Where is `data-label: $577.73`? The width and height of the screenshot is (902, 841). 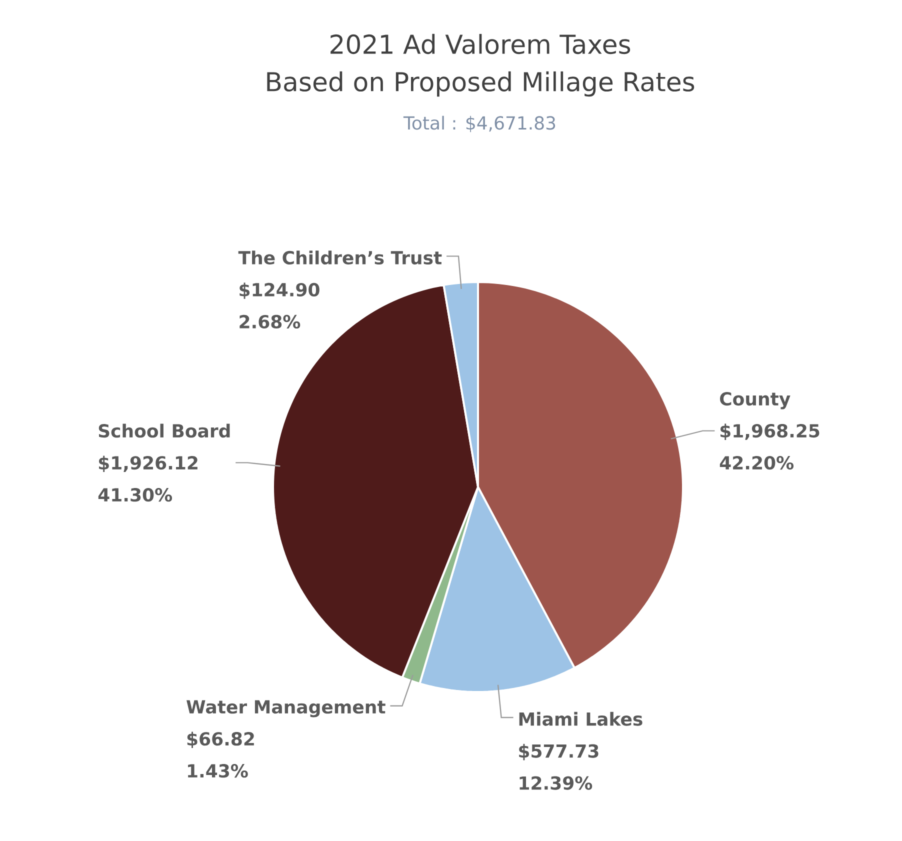 data-label: $577.73 is located at coordinates (558, 752).